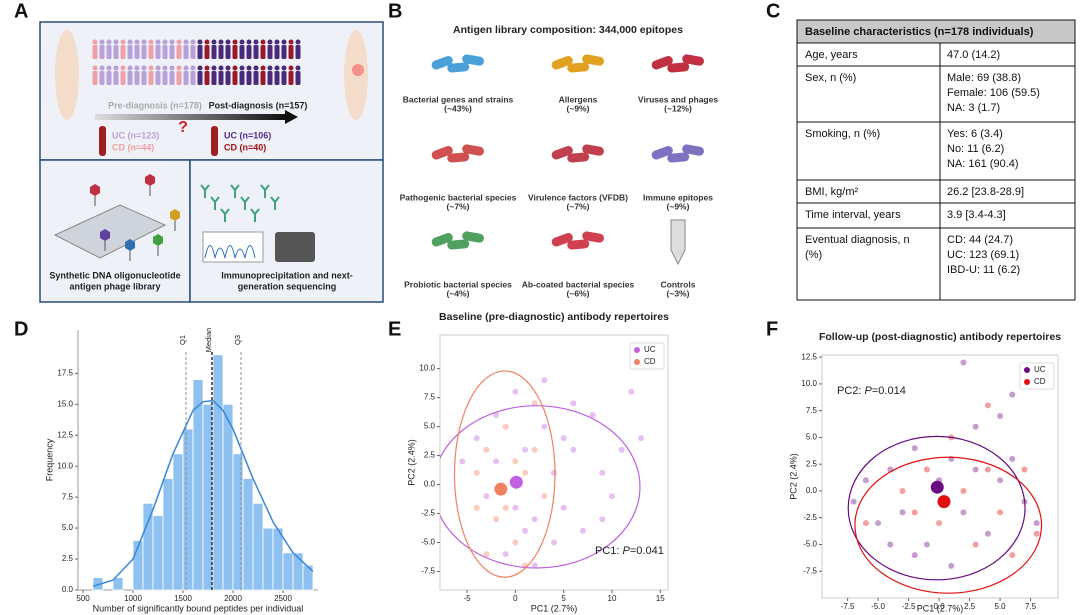 The width and height of the screenshot is (1080, 615). Describe the element at coordinates (578, 293) in the screenshot. I see `b-item-share: (~6%)` at that location.